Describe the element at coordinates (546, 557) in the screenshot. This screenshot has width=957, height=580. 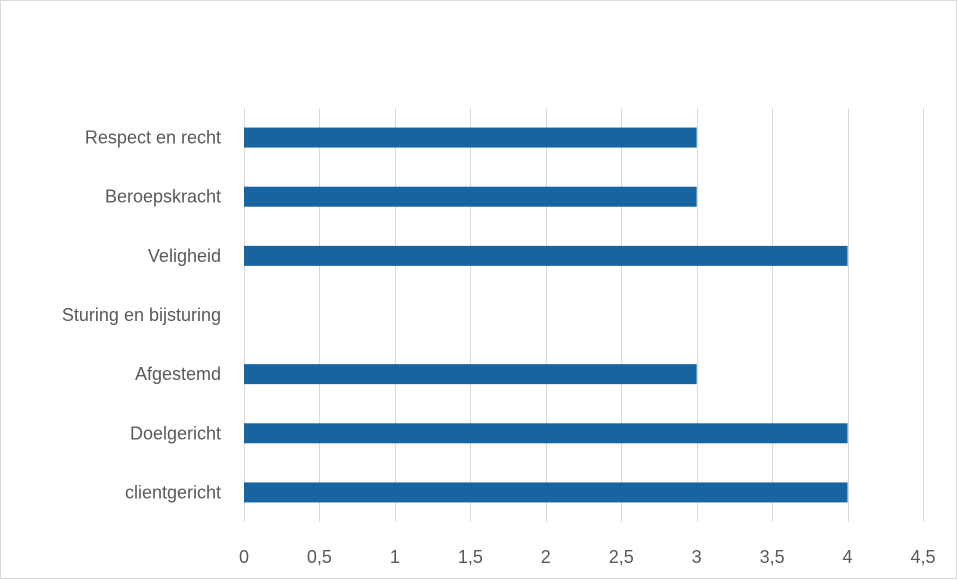
I see `x-tick-label: 2` at that location.